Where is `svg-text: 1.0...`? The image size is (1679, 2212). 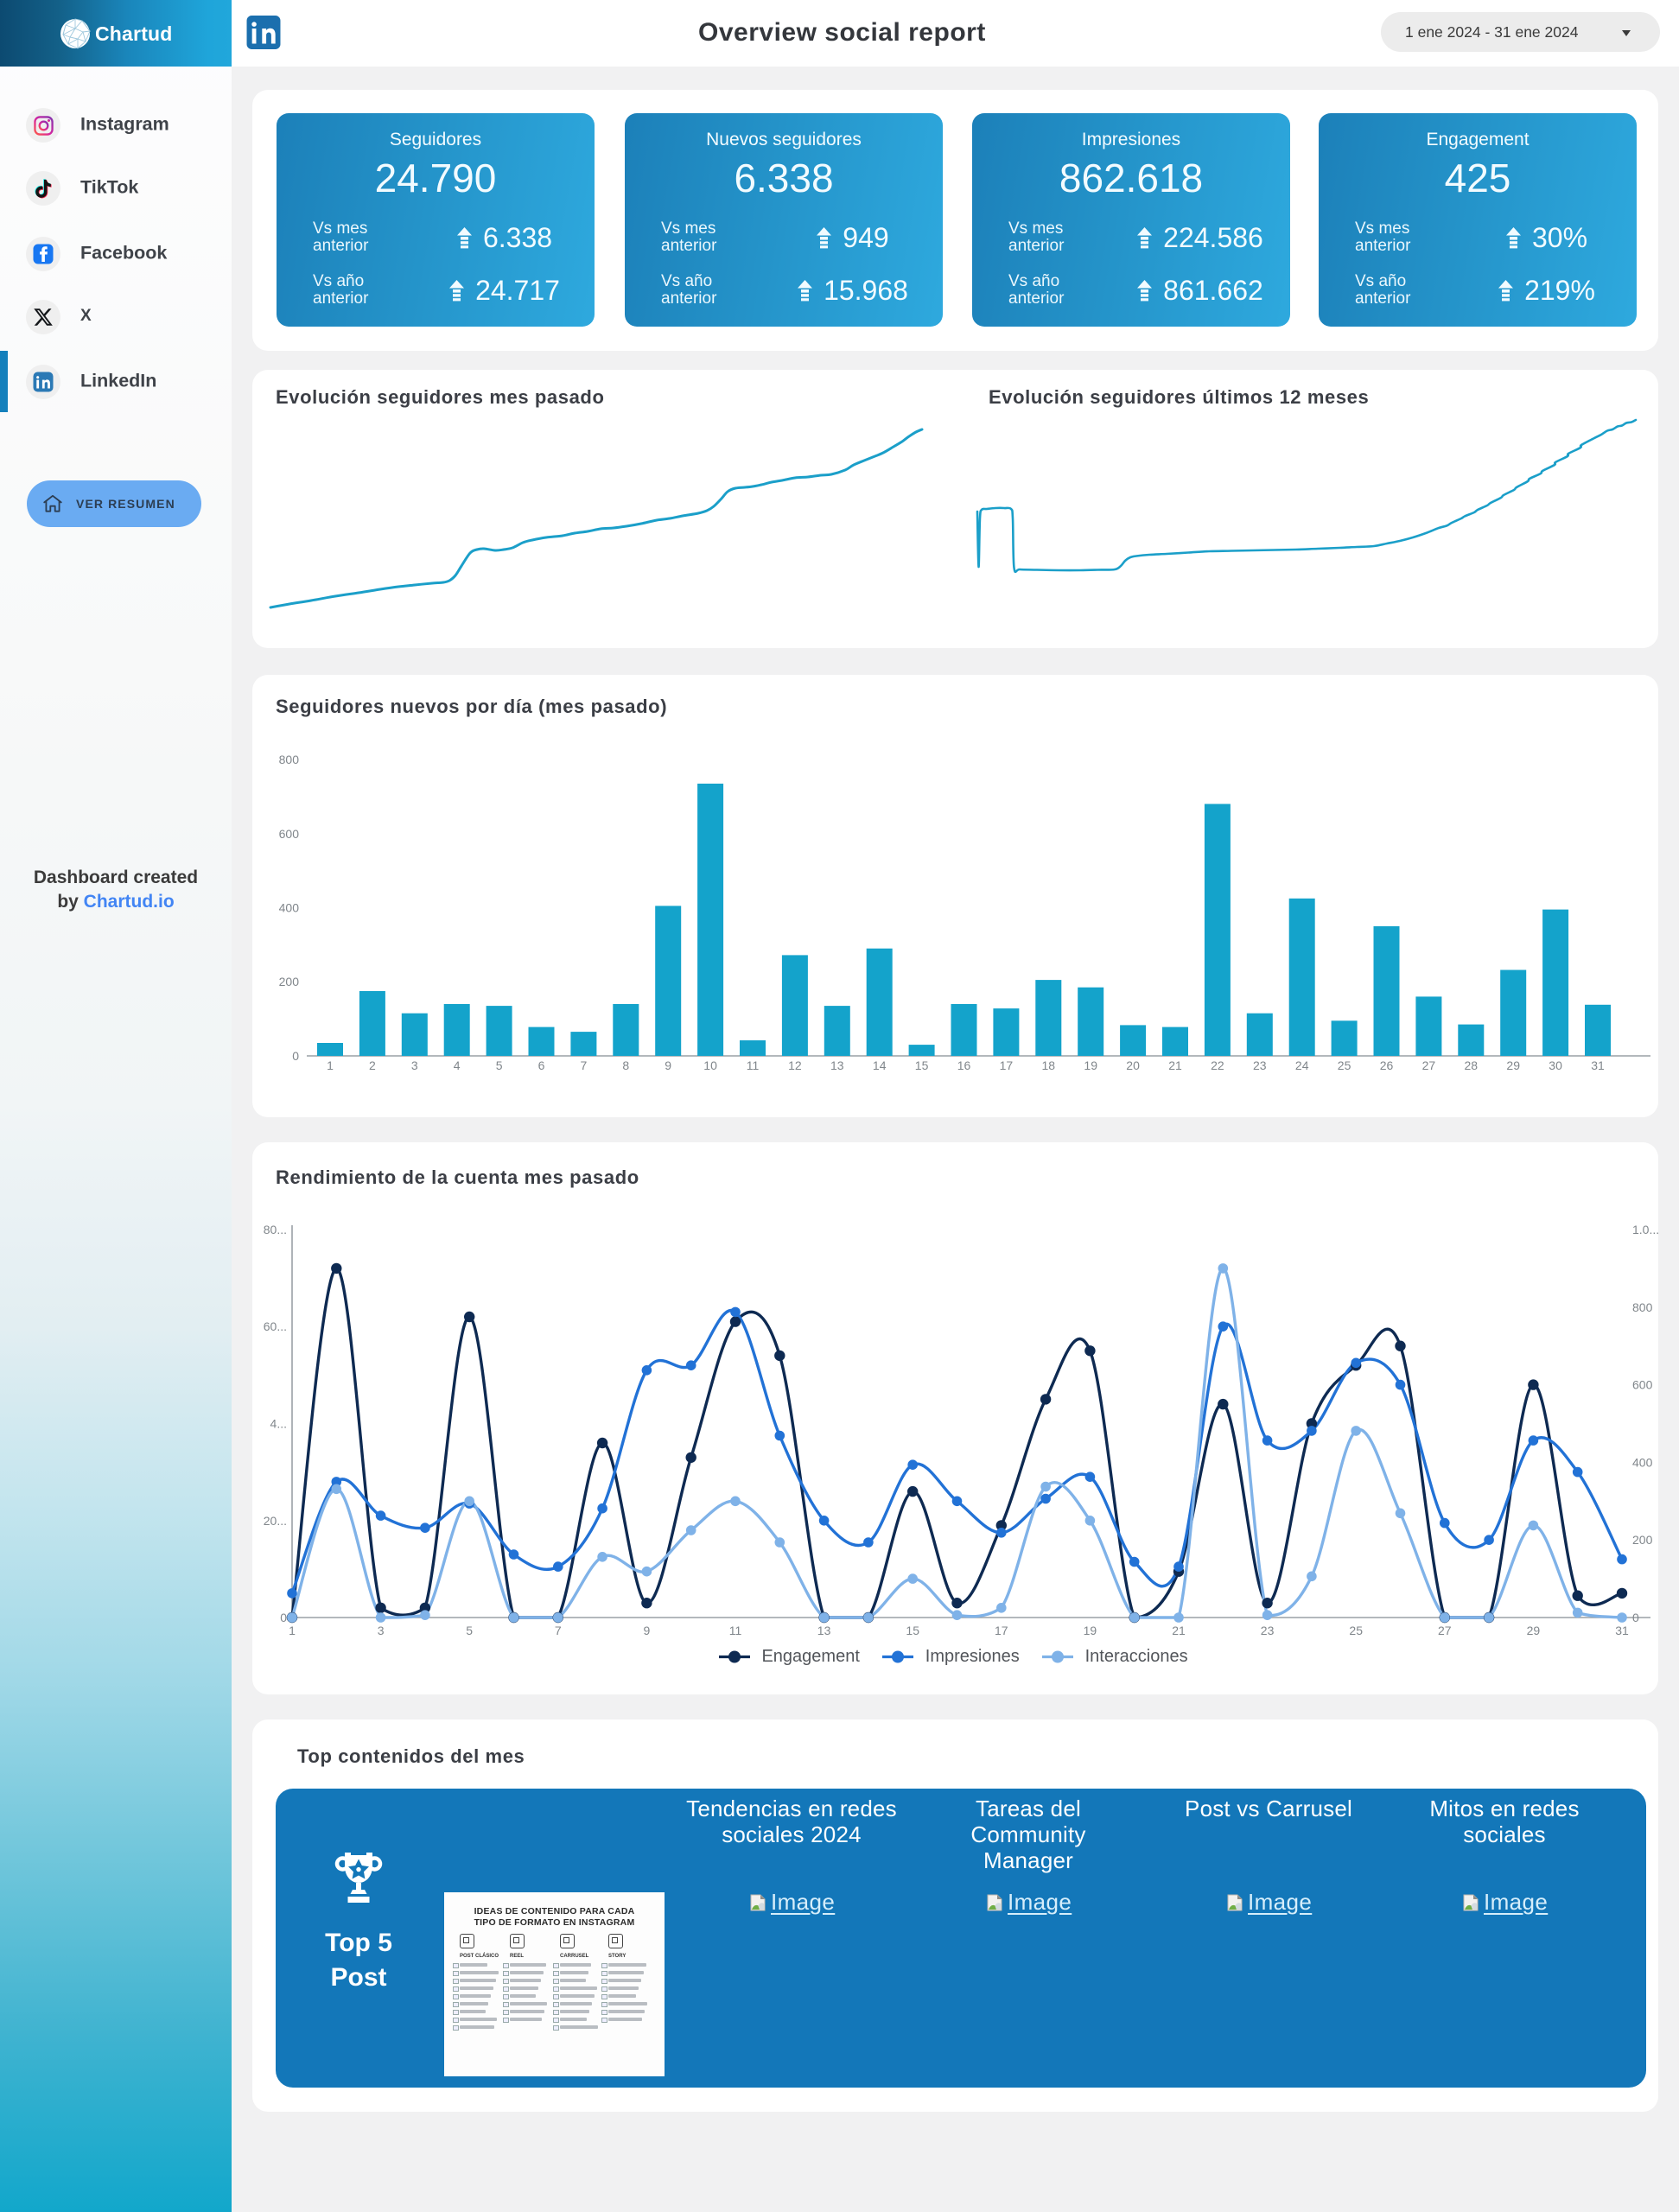
svg-text: 1.0... is located at coordinates (1645, 1229).